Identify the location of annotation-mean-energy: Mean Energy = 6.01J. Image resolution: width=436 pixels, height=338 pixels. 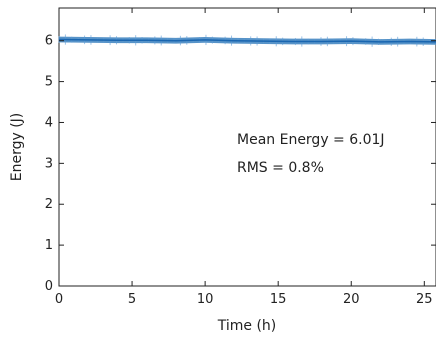
(311, 140).